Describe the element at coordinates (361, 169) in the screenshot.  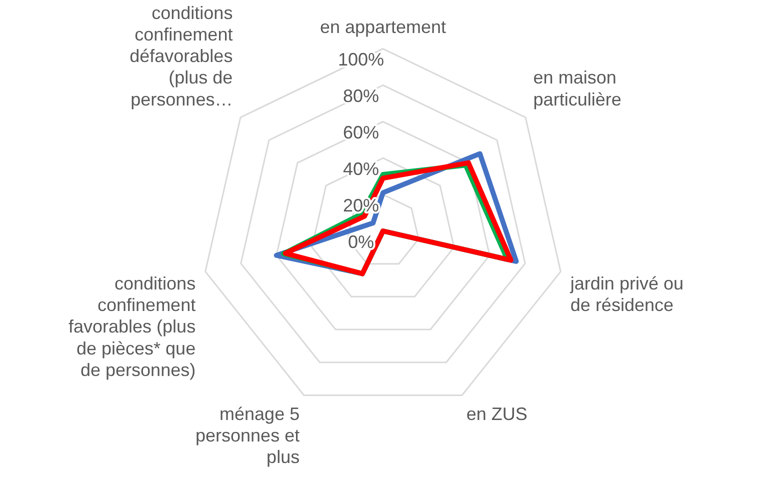
I see `y-tick-label: 40%` at that location.